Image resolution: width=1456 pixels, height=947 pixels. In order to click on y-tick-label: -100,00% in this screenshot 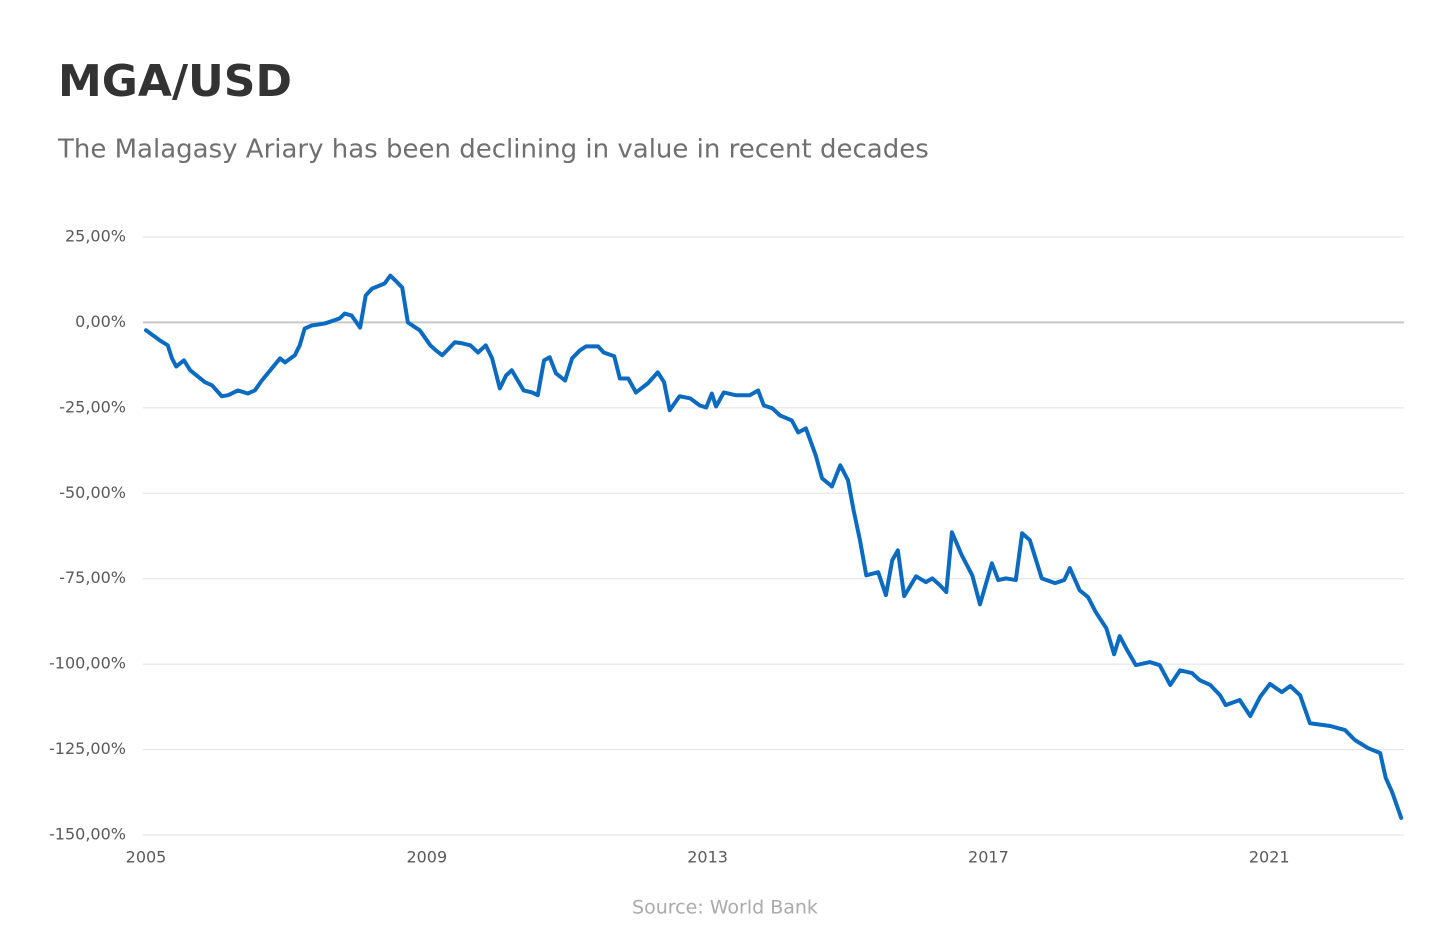, I will do `click(87, 663)`.